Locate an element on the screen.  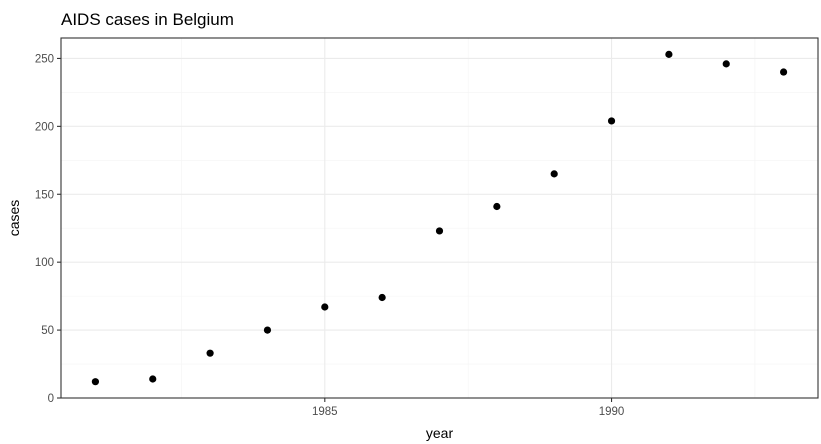
x-tick-label: 1990 is located at coordinates (612, 412).